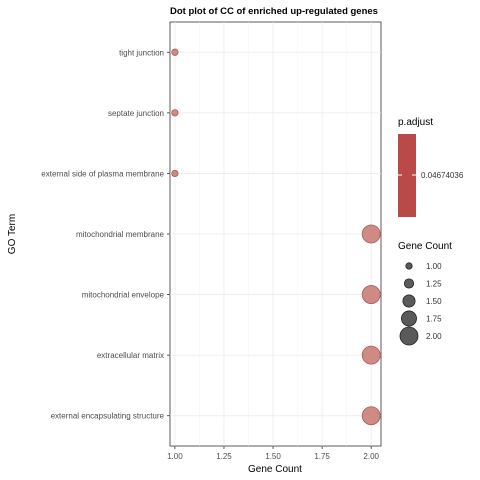 The image size is (480, 480). I want to click on x-tick-label: 1.75, so click(322, 456).